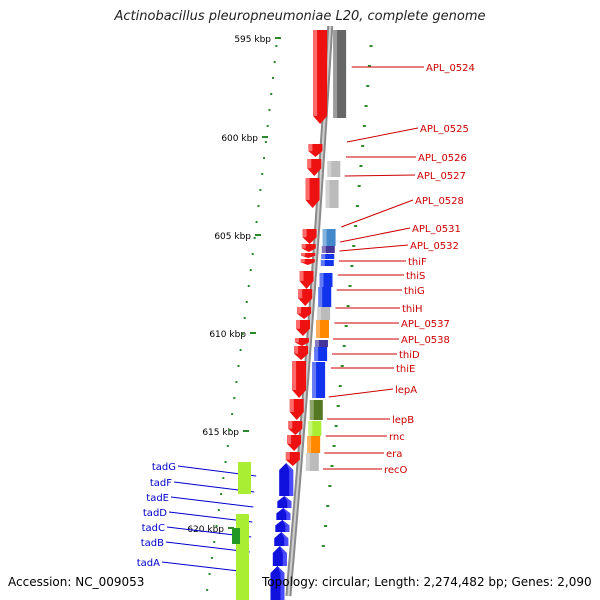 The height and width of the screenshot is (600, 600). What do you see at coordinates (405, 369) in the screenshot?
I see `gene-label: thiE` at bounding box center [405, 369].